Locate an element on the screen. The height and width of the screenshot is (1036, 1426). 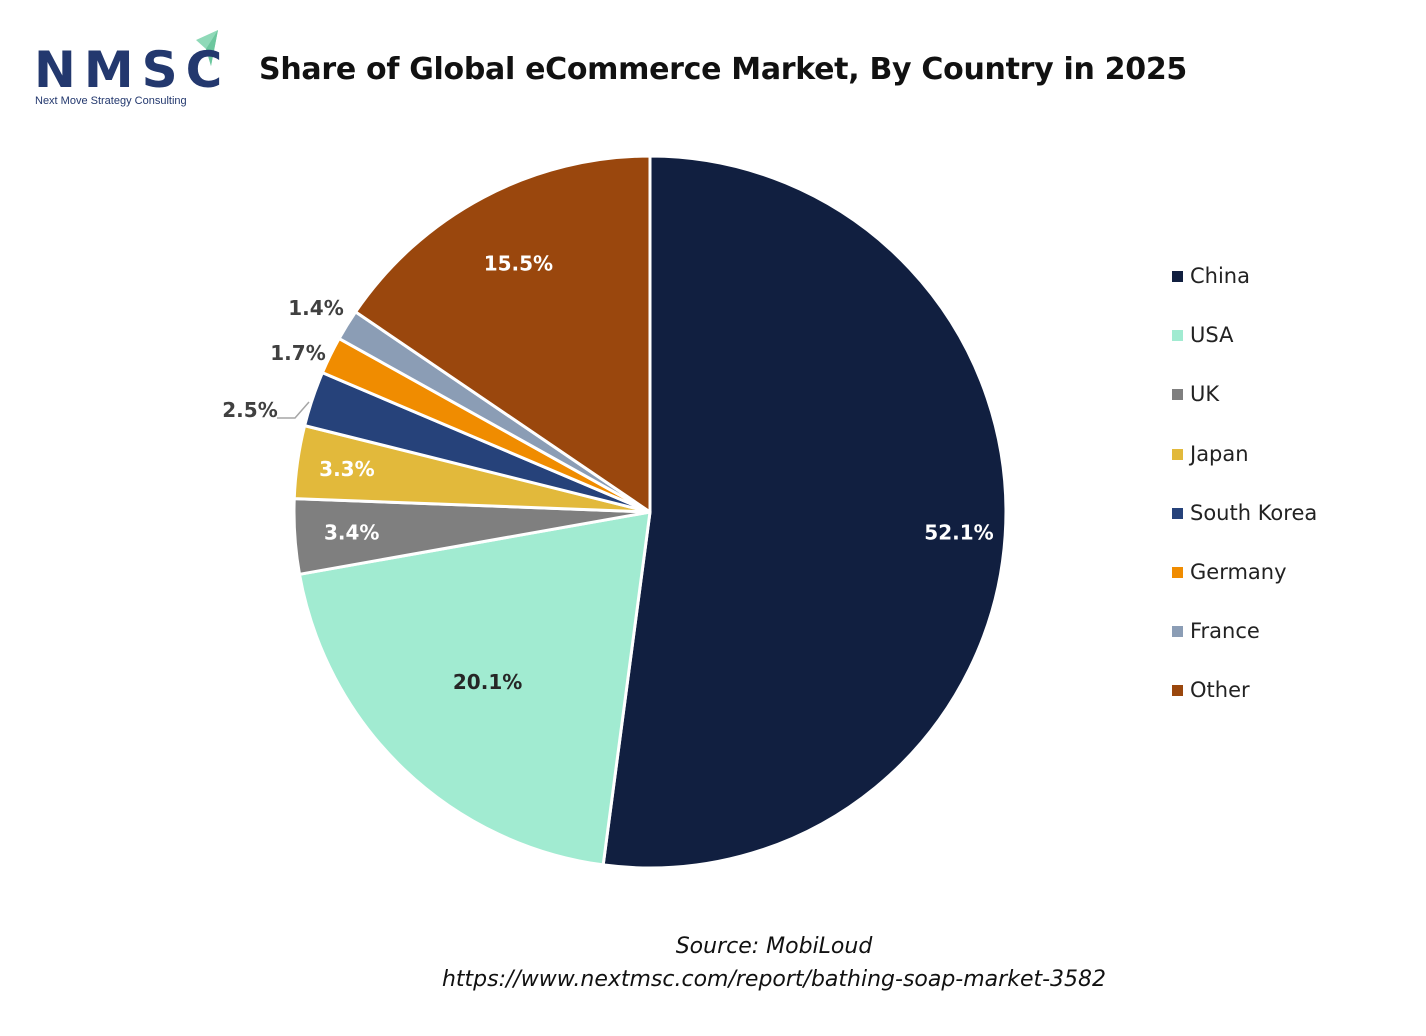
legend-swatch-south-korea is located at coordinates (1177, 513).